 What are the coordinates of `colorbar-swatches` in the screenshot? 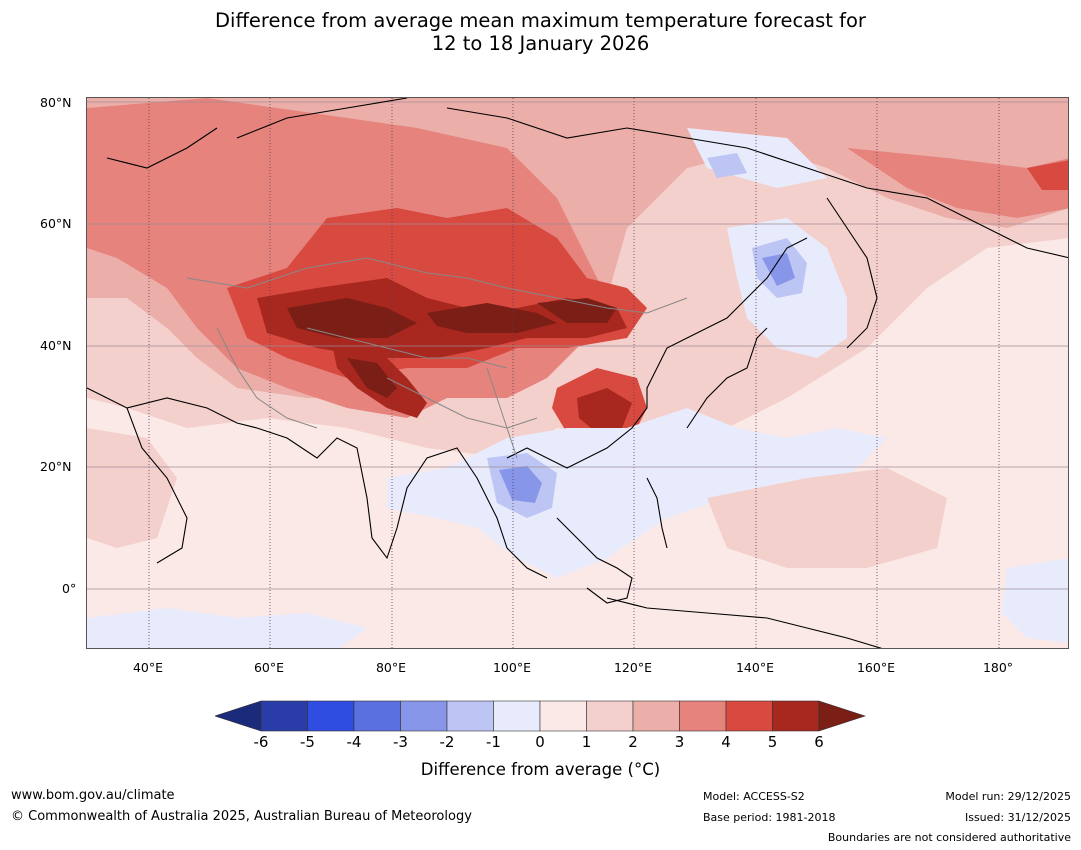 It's located at (540, 716).